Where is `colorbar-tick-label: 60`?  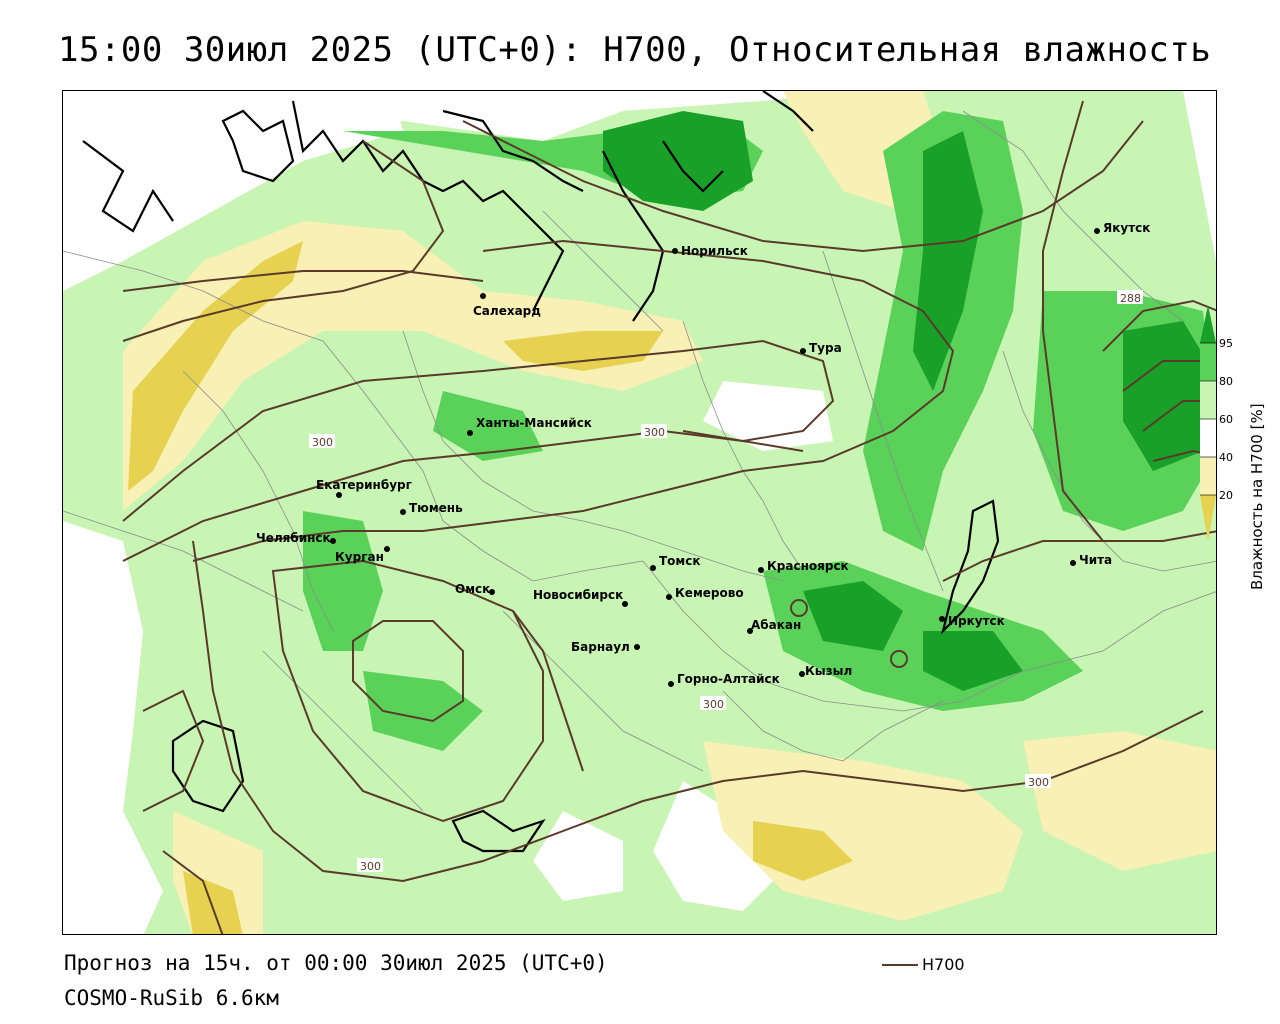 colorbar-tick-label: 60 is located at coordinates (1226, 419).